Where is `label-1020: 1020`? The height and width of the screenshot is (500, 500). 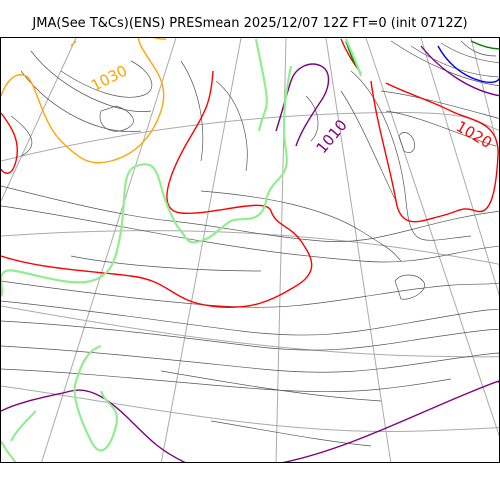 label-1020: 1020 is located at coordinates (474, 134).